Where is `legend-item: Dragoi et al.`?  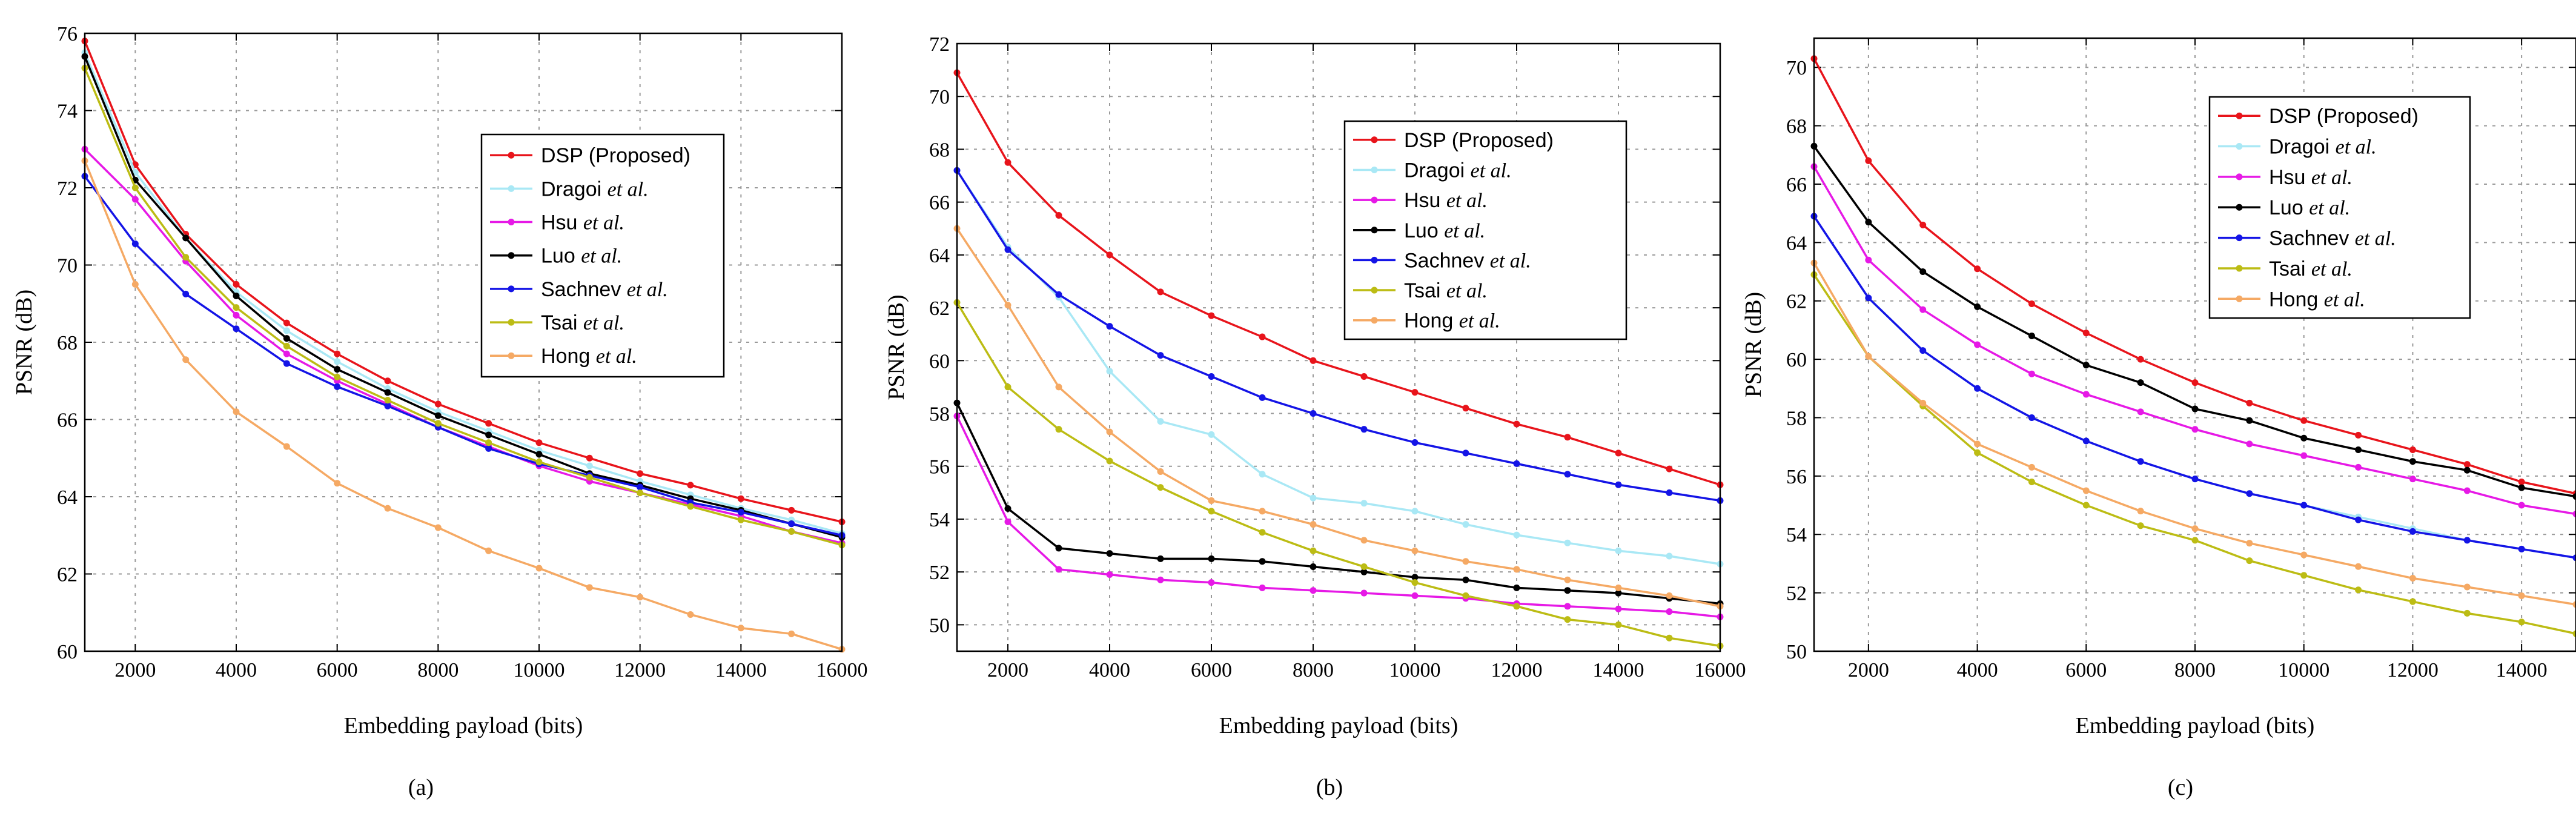
legend-item: Dragoi et al. is located at coordinates (1432, 170).